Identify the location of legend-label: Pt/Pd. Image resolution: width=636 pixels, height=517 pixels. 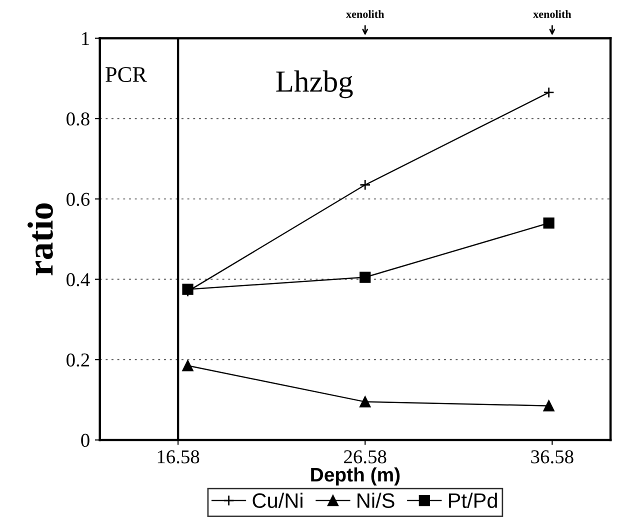
(473, 500).